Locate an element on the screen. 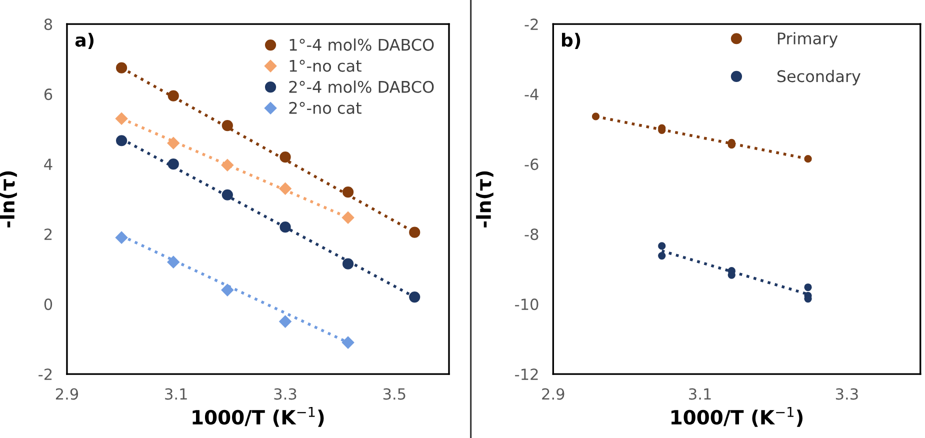 Image resolution: width=925 pixels, height=438 pixels. y-tick-label: -4 is located at coordinates (531, 94).